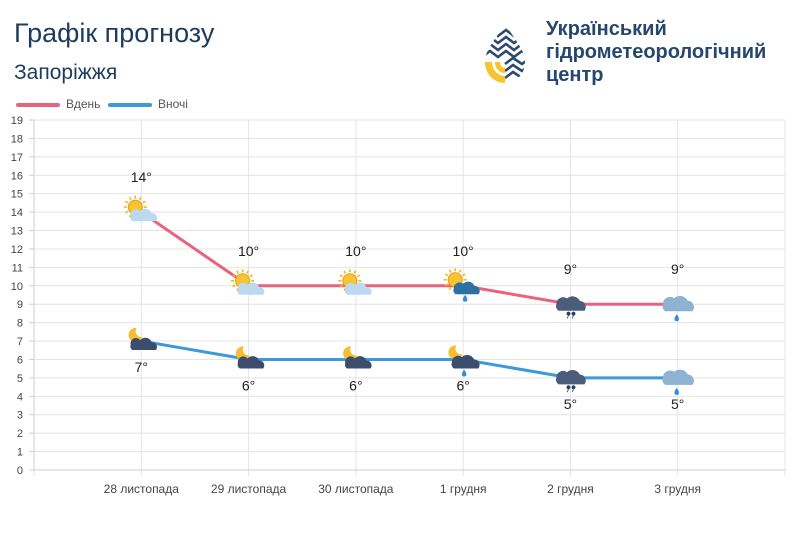 The width and height of the screenshot is (801, 534). Describe the element at coordinates (17, 176) in the screenshot. I see `y-tick-label: 16` at that location.